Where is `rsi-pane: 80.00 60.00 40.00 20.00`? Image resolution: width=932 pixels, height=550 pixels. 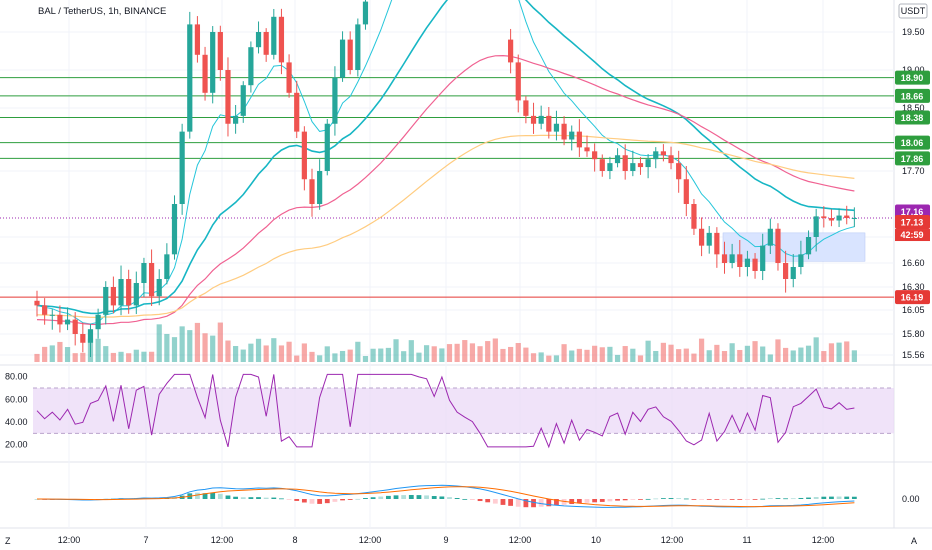
rsi-pane: 80.00 60.00 40.00 20.00 is located at coordinates (449, 411).